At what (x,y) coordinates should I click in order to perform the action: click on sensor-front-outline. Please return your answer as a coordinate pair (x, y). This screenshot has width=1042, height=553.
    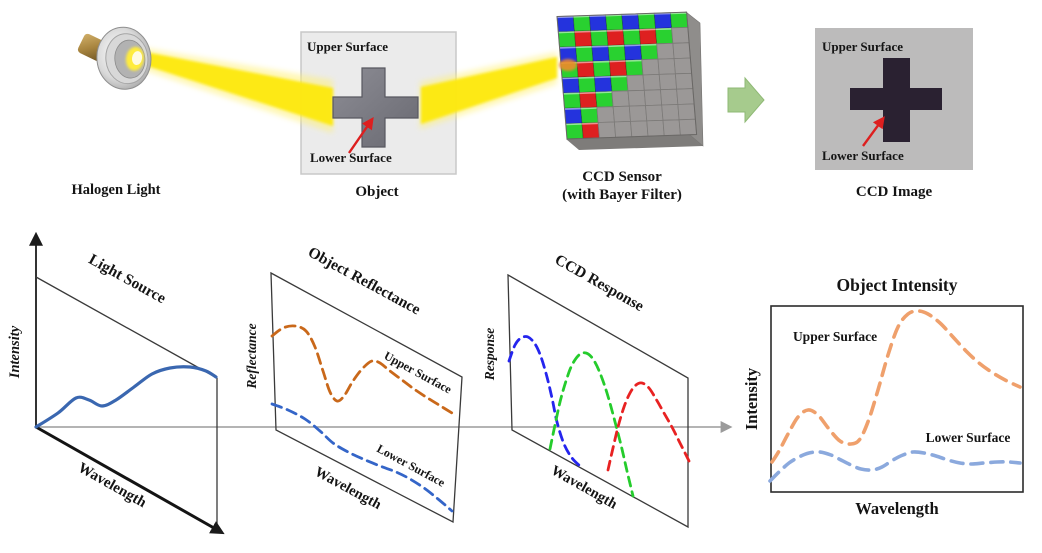
    Looking at the image, I should click on (627, 75).